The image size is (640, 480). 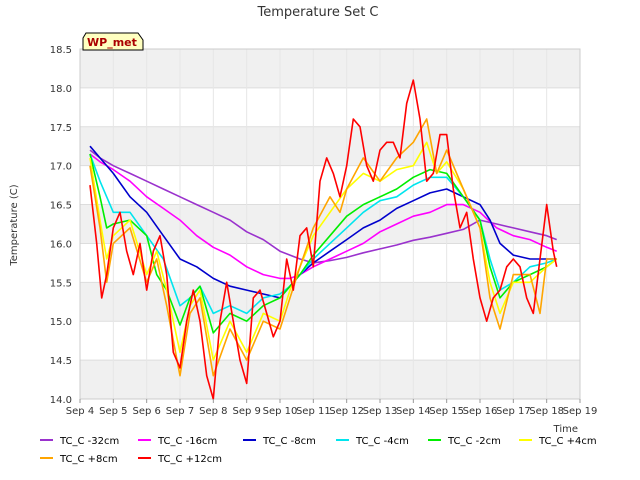 What do you see at coordinates (382, 441) in the screenshot?
I see `legend-label: TC_C -4cm` at bounding box center [382, 441].